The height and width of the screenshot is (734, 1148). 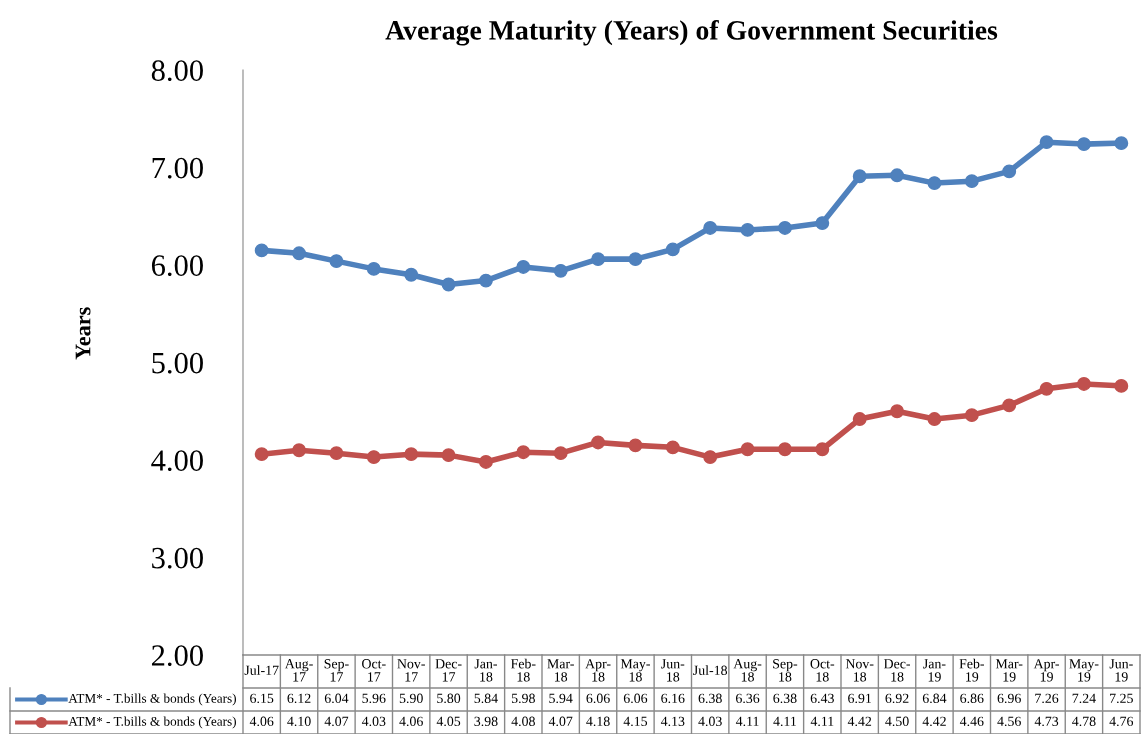 I want to click on data-label: 6.06, so click(x=635, y=698).